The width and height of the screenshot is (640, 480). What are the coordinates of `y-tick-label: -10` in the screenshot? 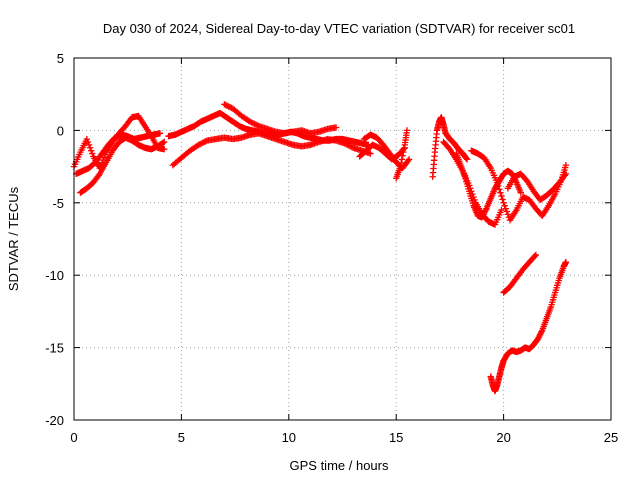 It's located at (54, 275).